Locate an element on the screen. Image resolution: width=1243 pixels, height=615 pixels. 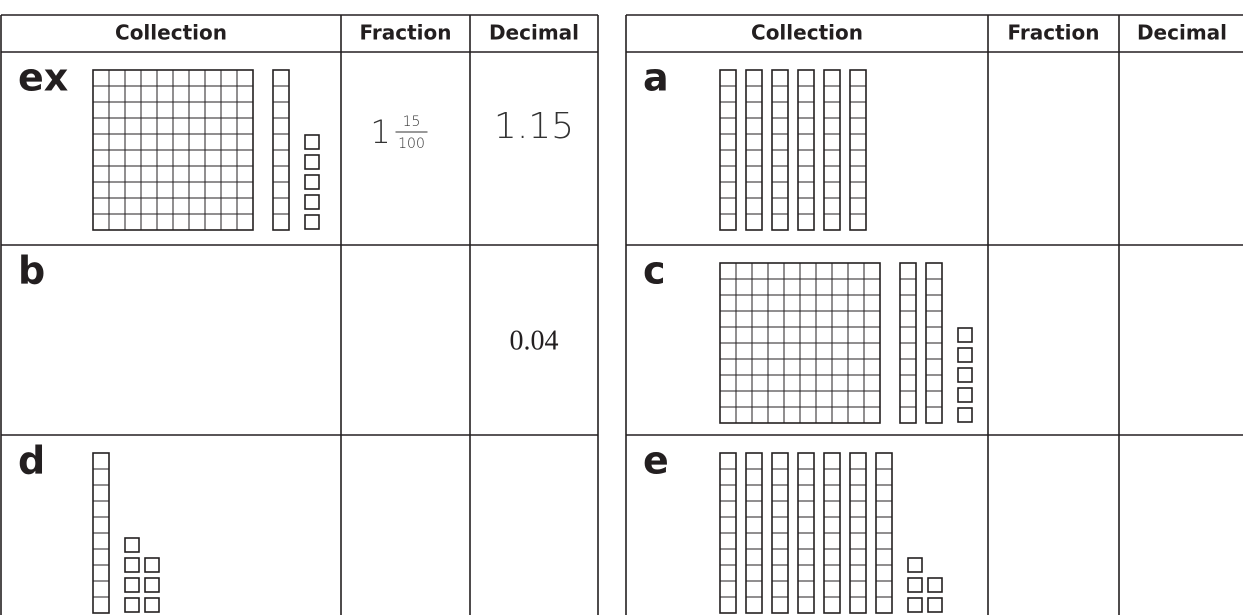
decimal: 0.04 is located at coordinates (534, 340).